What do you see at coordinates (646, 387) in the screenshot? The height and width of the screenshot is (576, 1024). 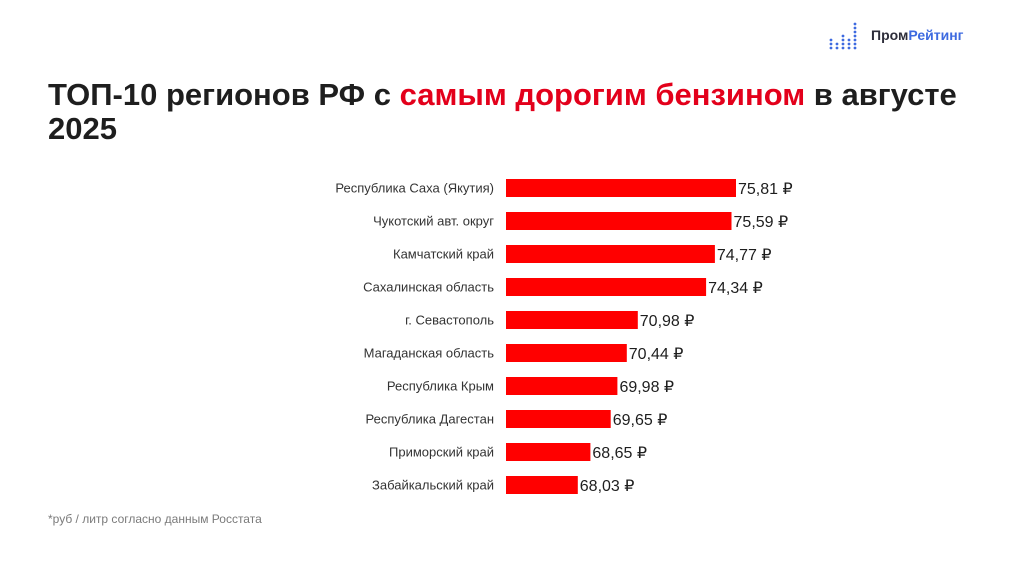 I see `value-label: 69,98 ₽` at bounding box center [646, 387].